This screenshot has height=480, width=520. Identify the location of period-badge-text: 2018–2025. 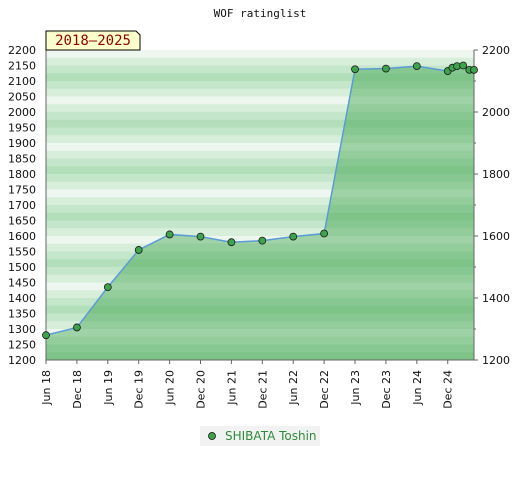
(93, 41).